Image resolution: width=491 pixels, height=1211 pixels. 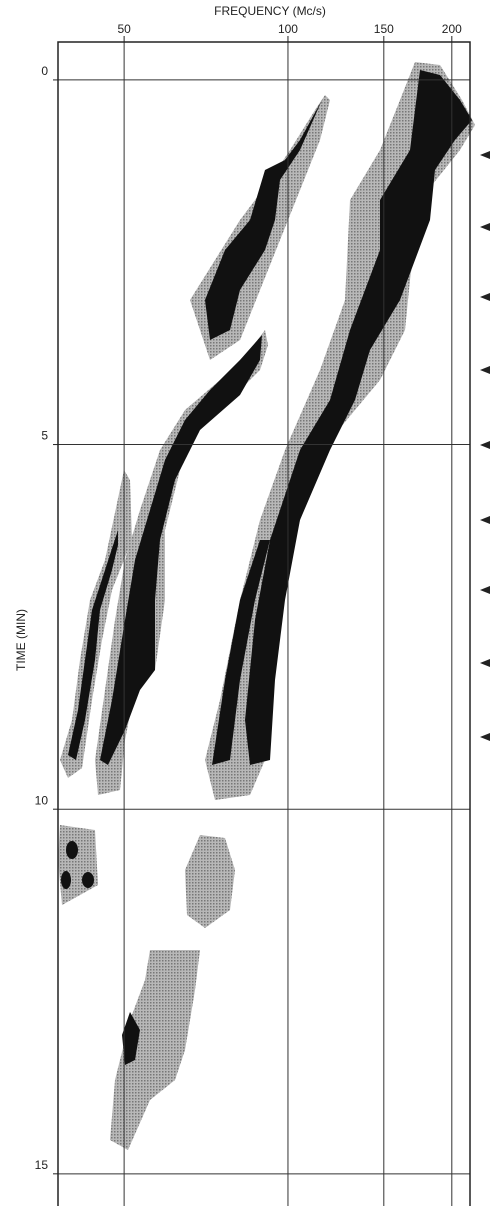 I want to click on time-markers, so click(x=485, y=446).